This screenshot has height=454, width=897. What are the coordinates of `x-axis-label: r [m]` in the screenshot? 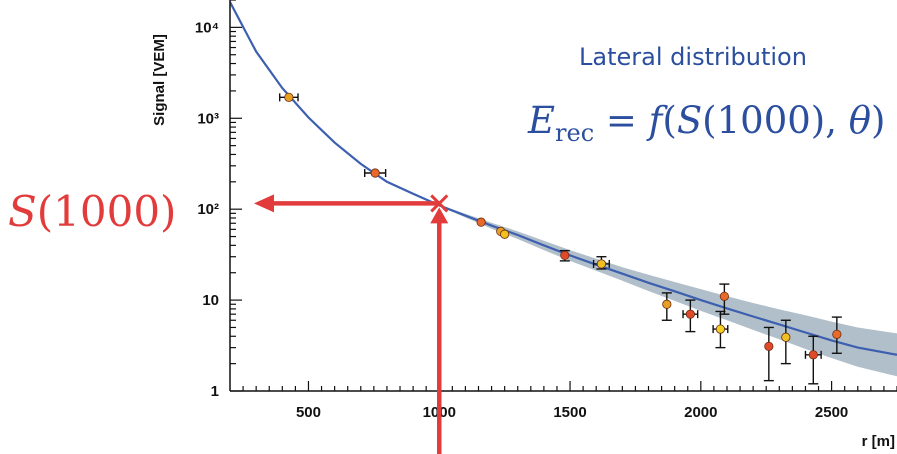 It's located at (878, 441).